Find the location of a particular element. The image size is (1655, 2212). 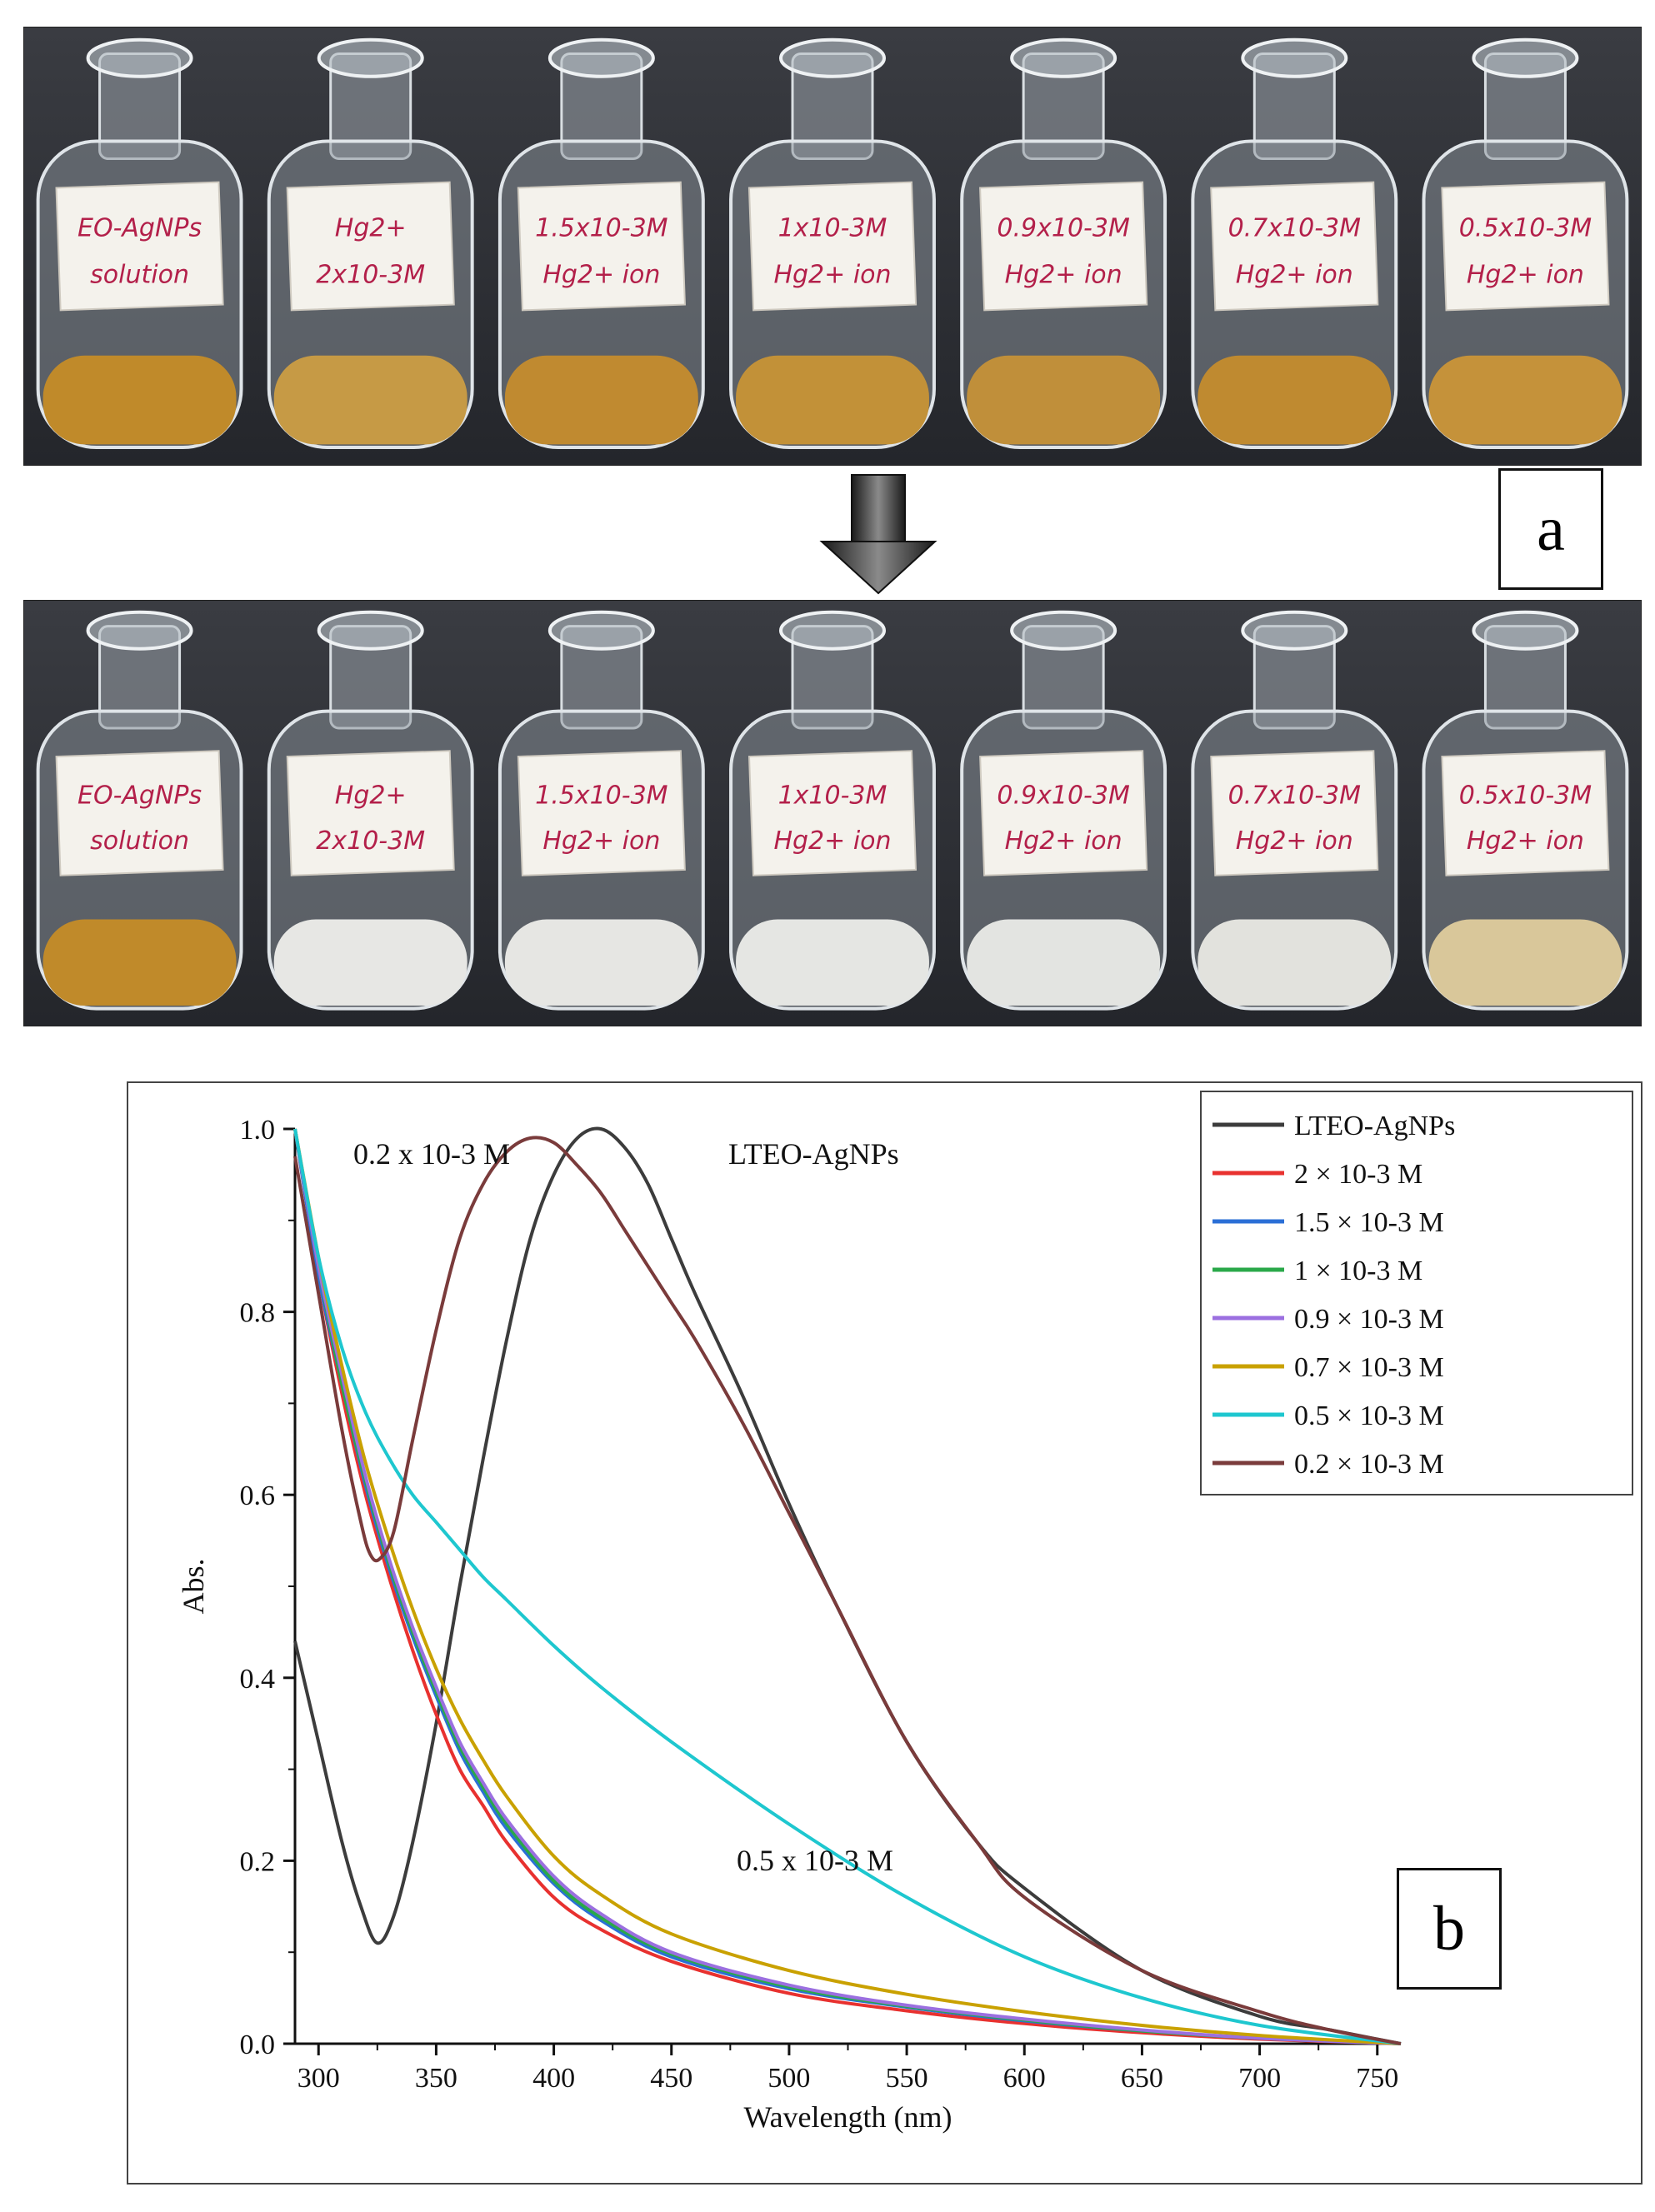

panel-a-text: a is located at coordinates (1551, 528).